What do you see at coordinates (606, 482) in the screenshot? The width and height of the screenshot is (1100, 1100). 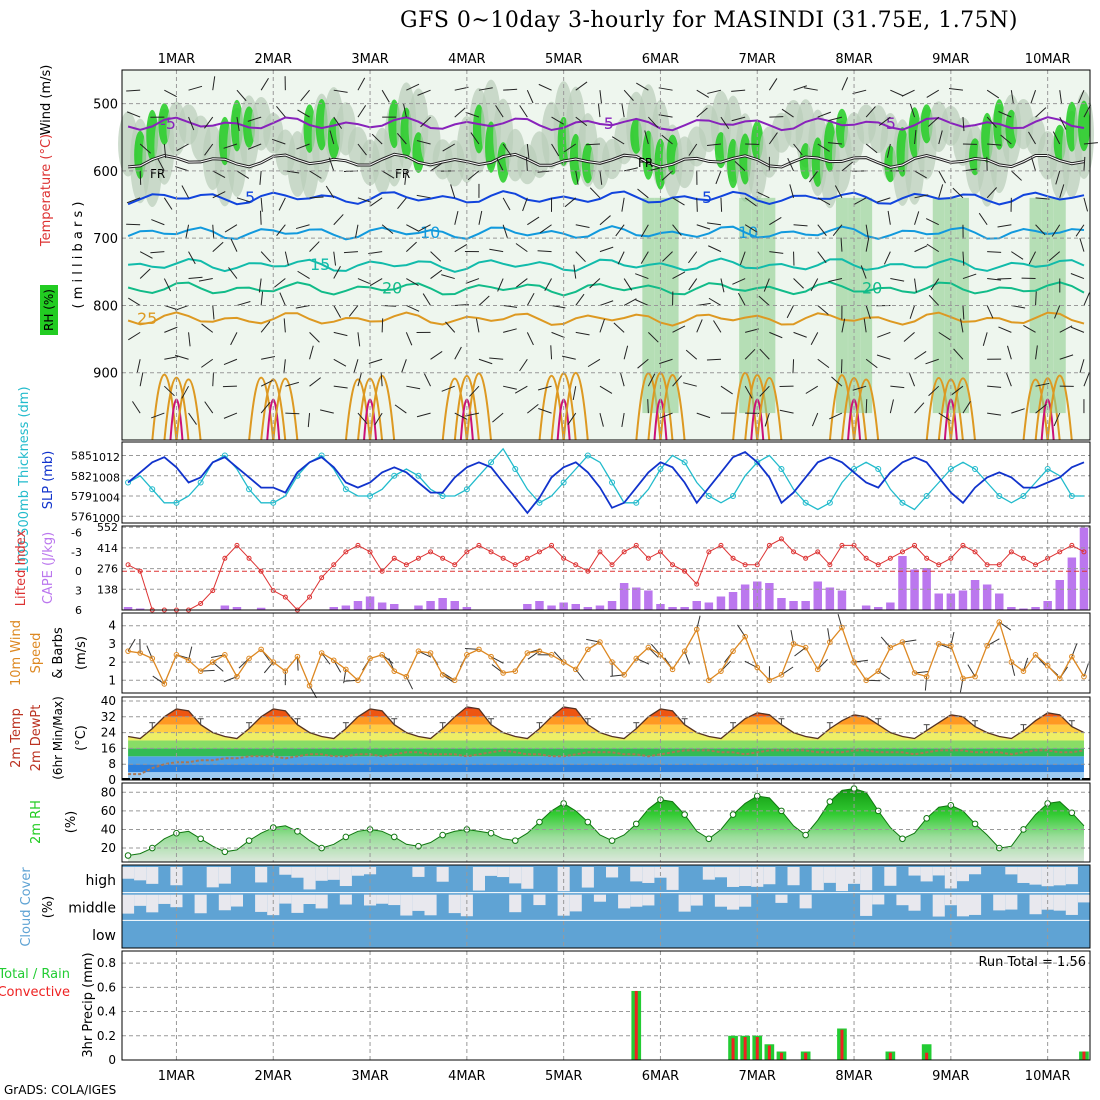 I see `panel-frame-slp_thickness` at bounding box center [606, 482].